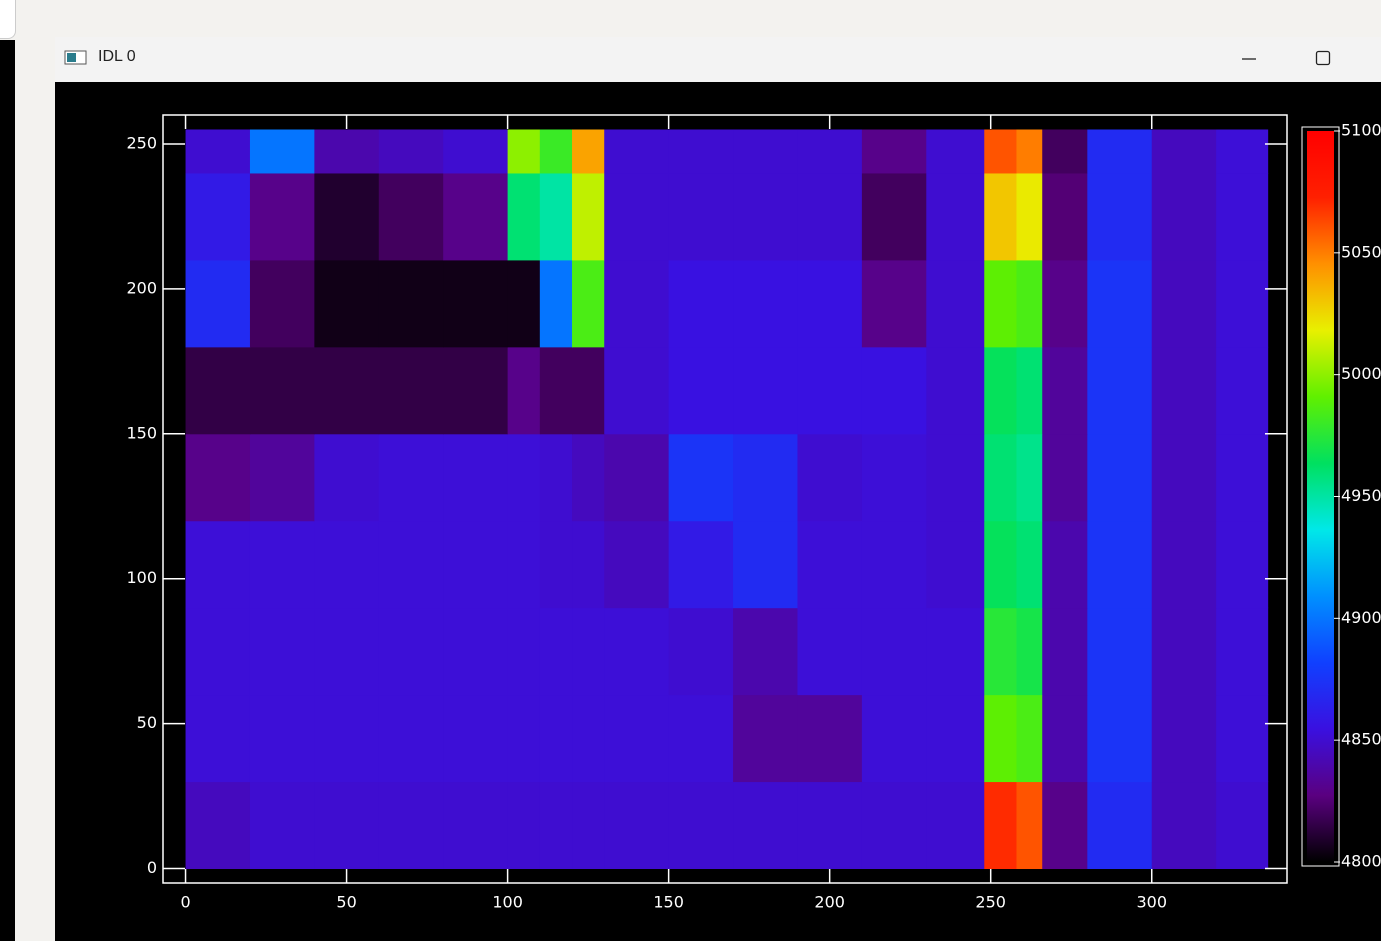  I want to click on y-tick-label: 100, so click(141, 577).